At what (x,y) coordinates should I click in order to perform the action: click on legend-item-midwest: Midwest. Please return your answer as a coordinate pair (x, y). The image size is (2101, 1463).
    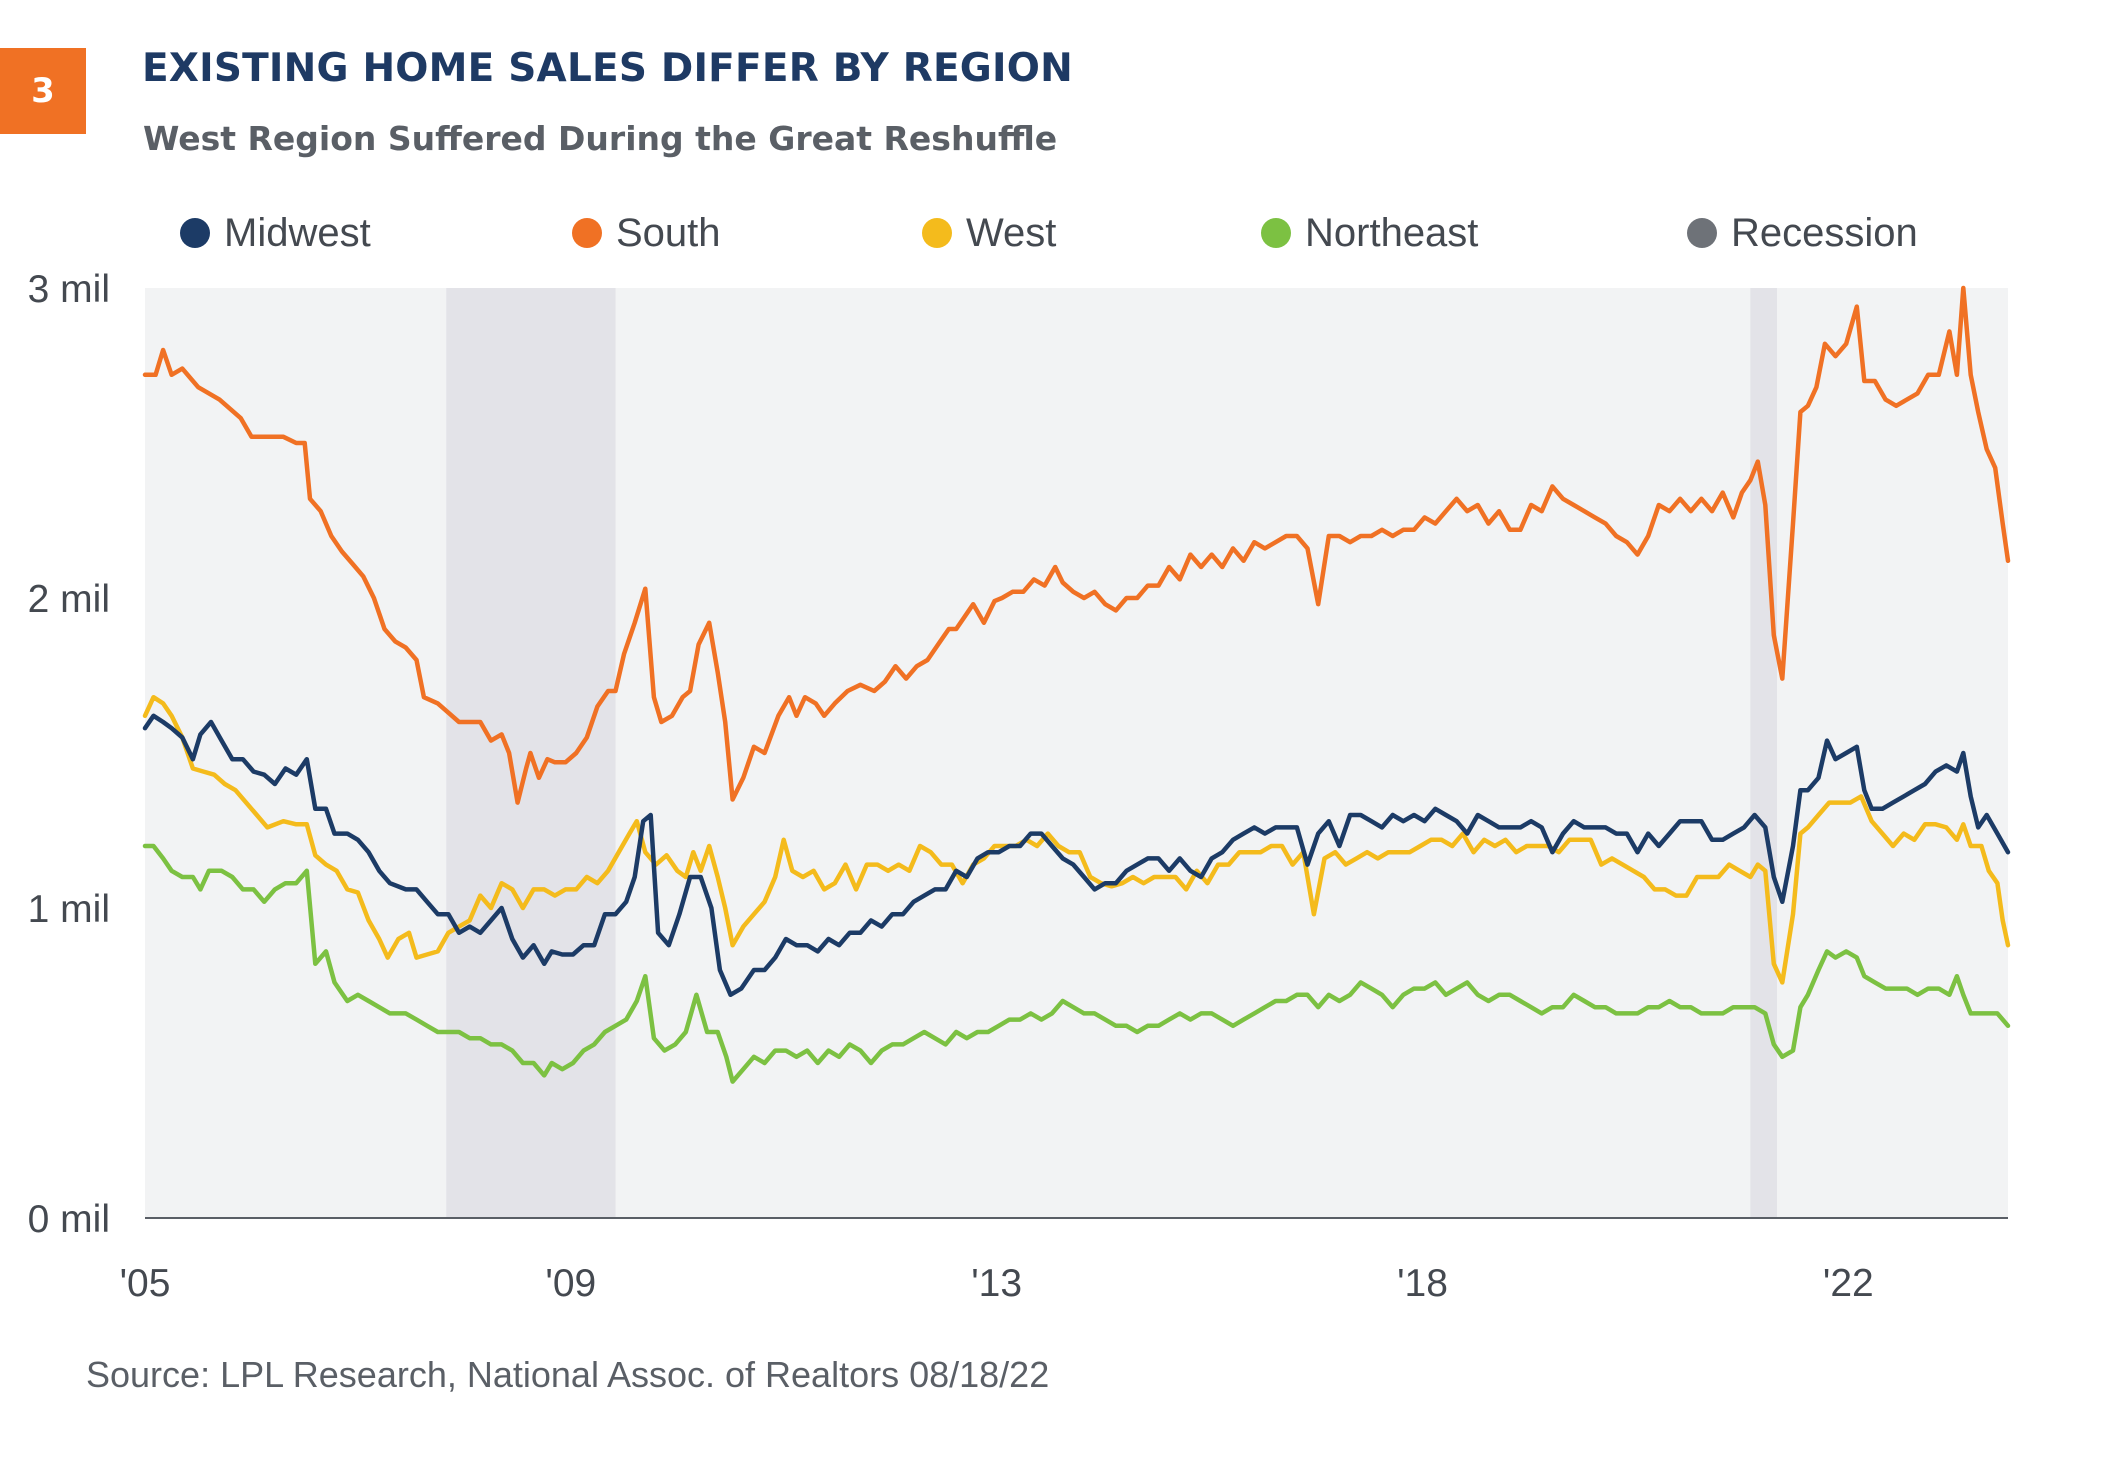
    Looking at the image, I should click on (275, 233).